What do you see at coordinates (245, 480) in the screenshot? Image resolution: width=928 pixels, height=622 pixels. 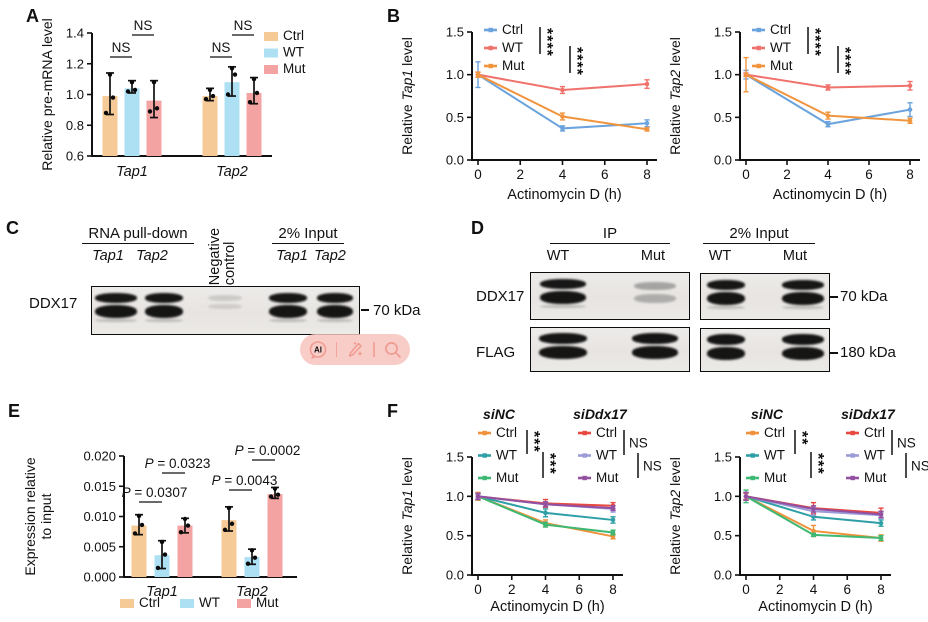 I see `svg-text: P = 0.0043` at bounding box center [245, 480].